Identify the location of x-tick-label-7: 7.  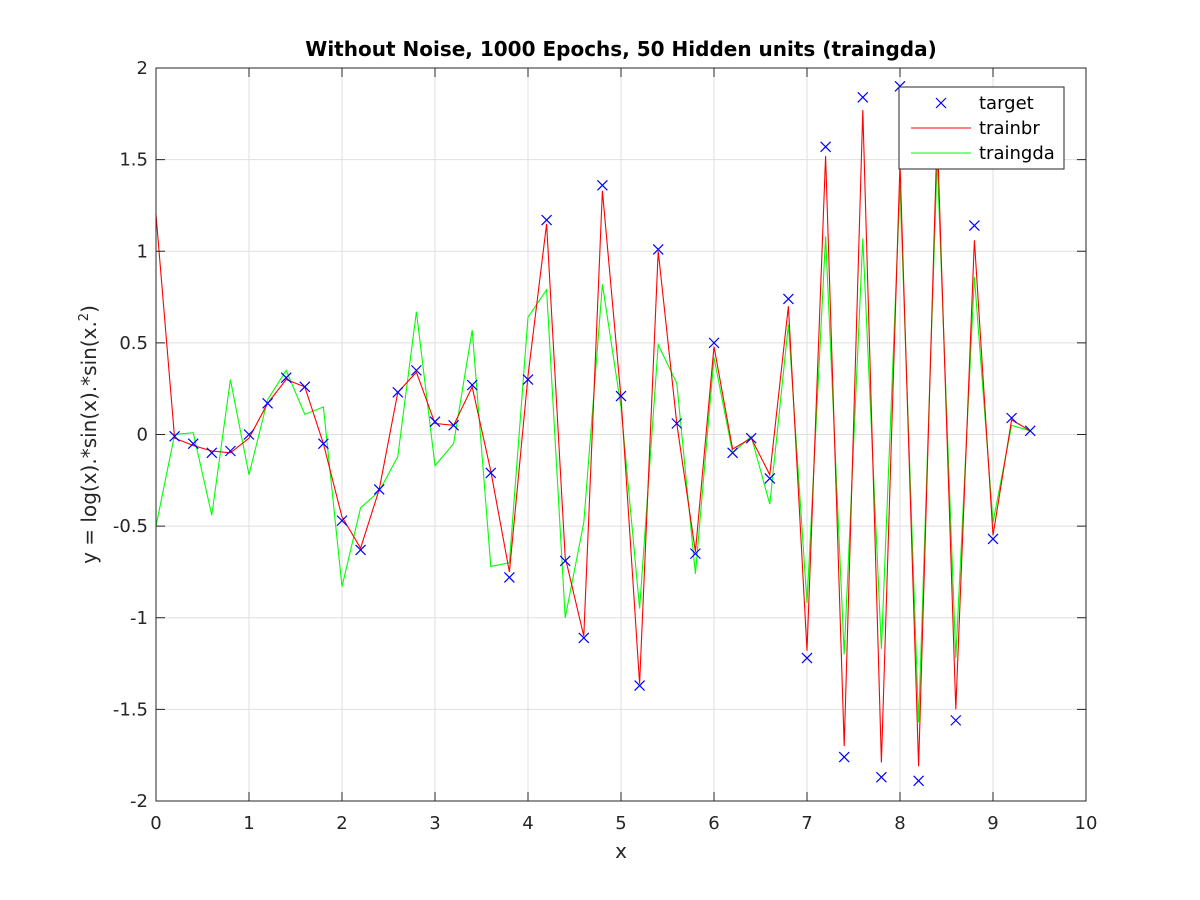
(806, 823).